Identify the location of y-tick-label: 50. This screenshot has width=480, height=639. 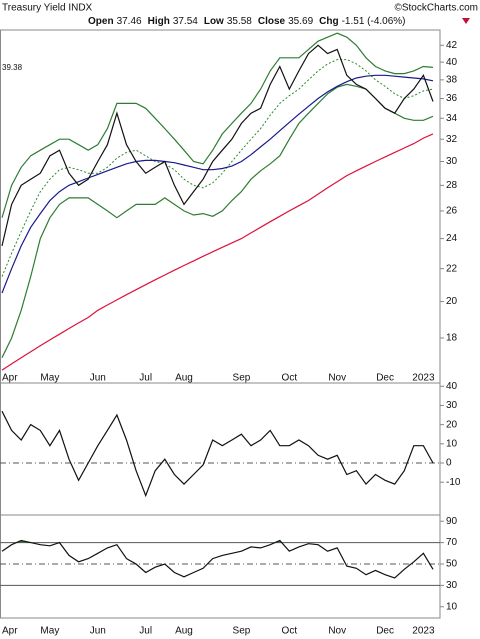
(452, 564).